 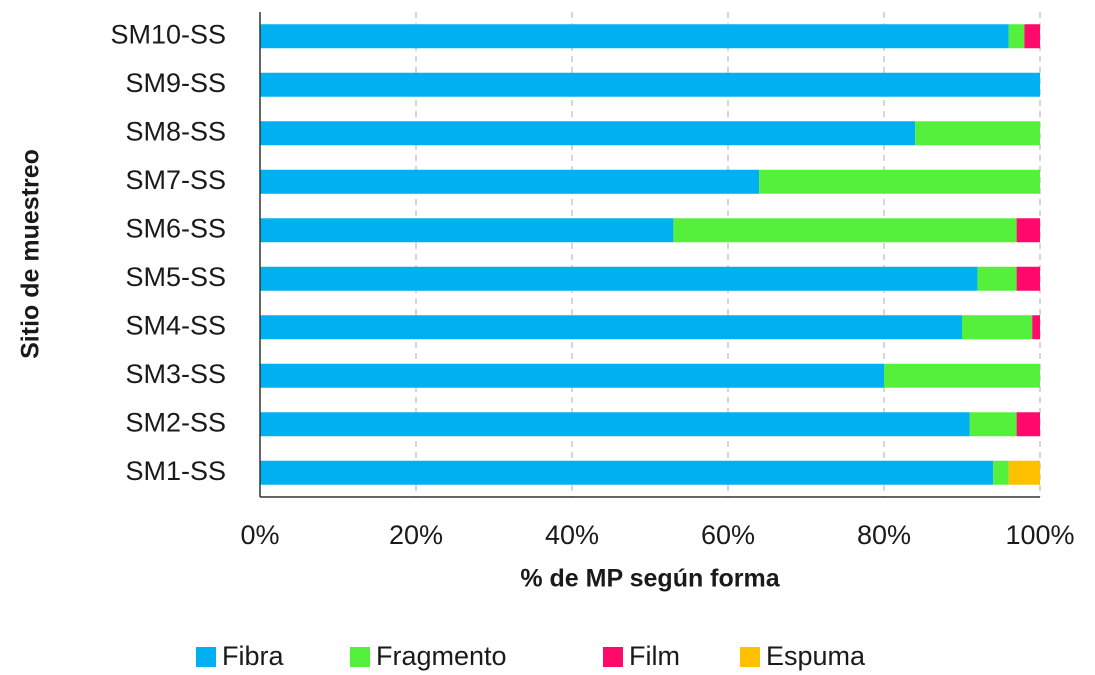 What do you see at coordinates (175, 180) in the screenshot?
I see `y-tick-label: SM7-SS` at bounding box center [175, 180].